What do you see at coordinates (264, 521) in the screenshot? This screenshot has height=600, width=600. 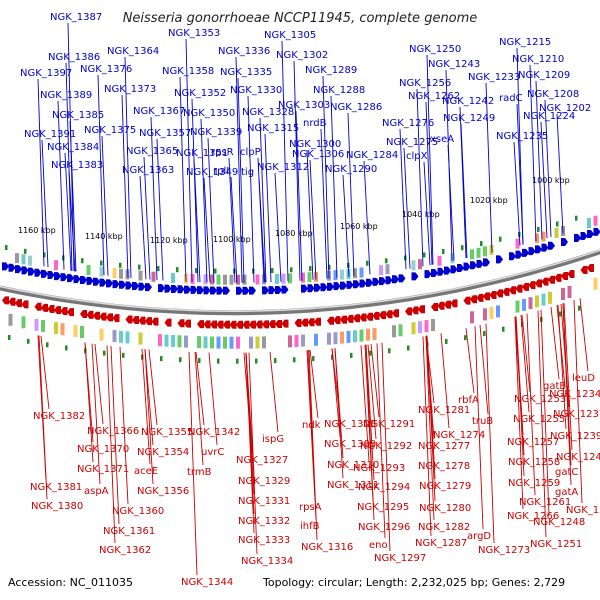 I see `reverse-gene-label: NGK_1332` at bounding box center [264, 521].